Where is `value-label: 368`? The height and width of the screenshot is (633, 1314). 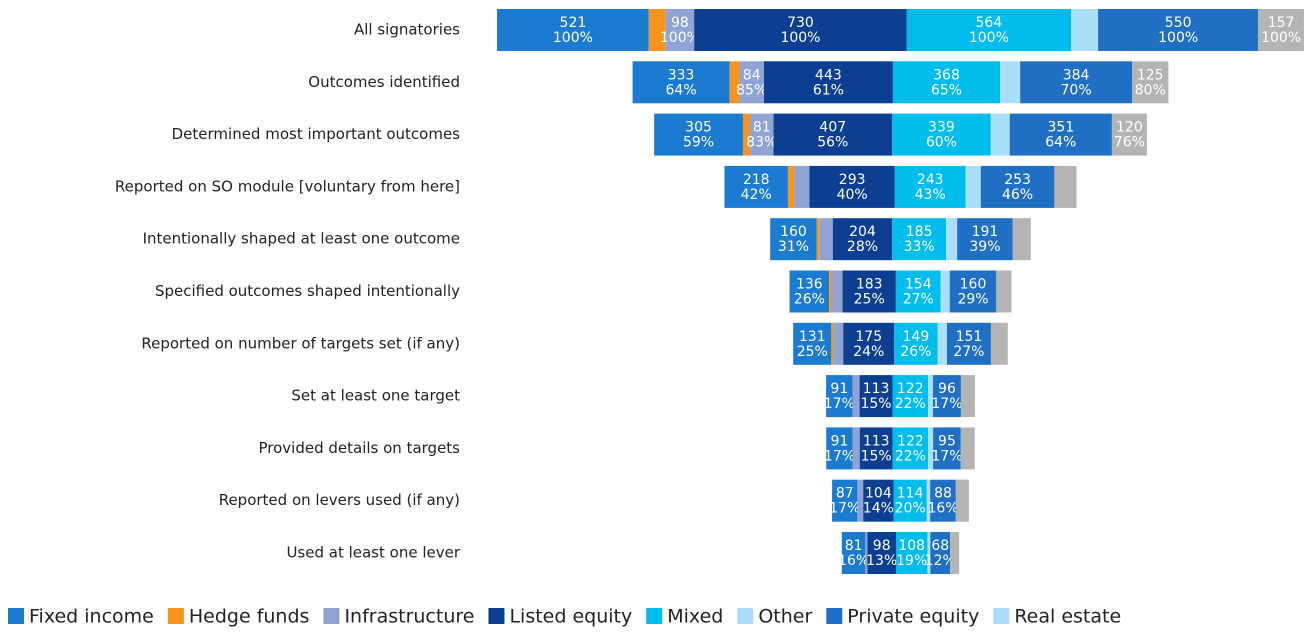 value-label: 368 is located at coordinates (946, 75).